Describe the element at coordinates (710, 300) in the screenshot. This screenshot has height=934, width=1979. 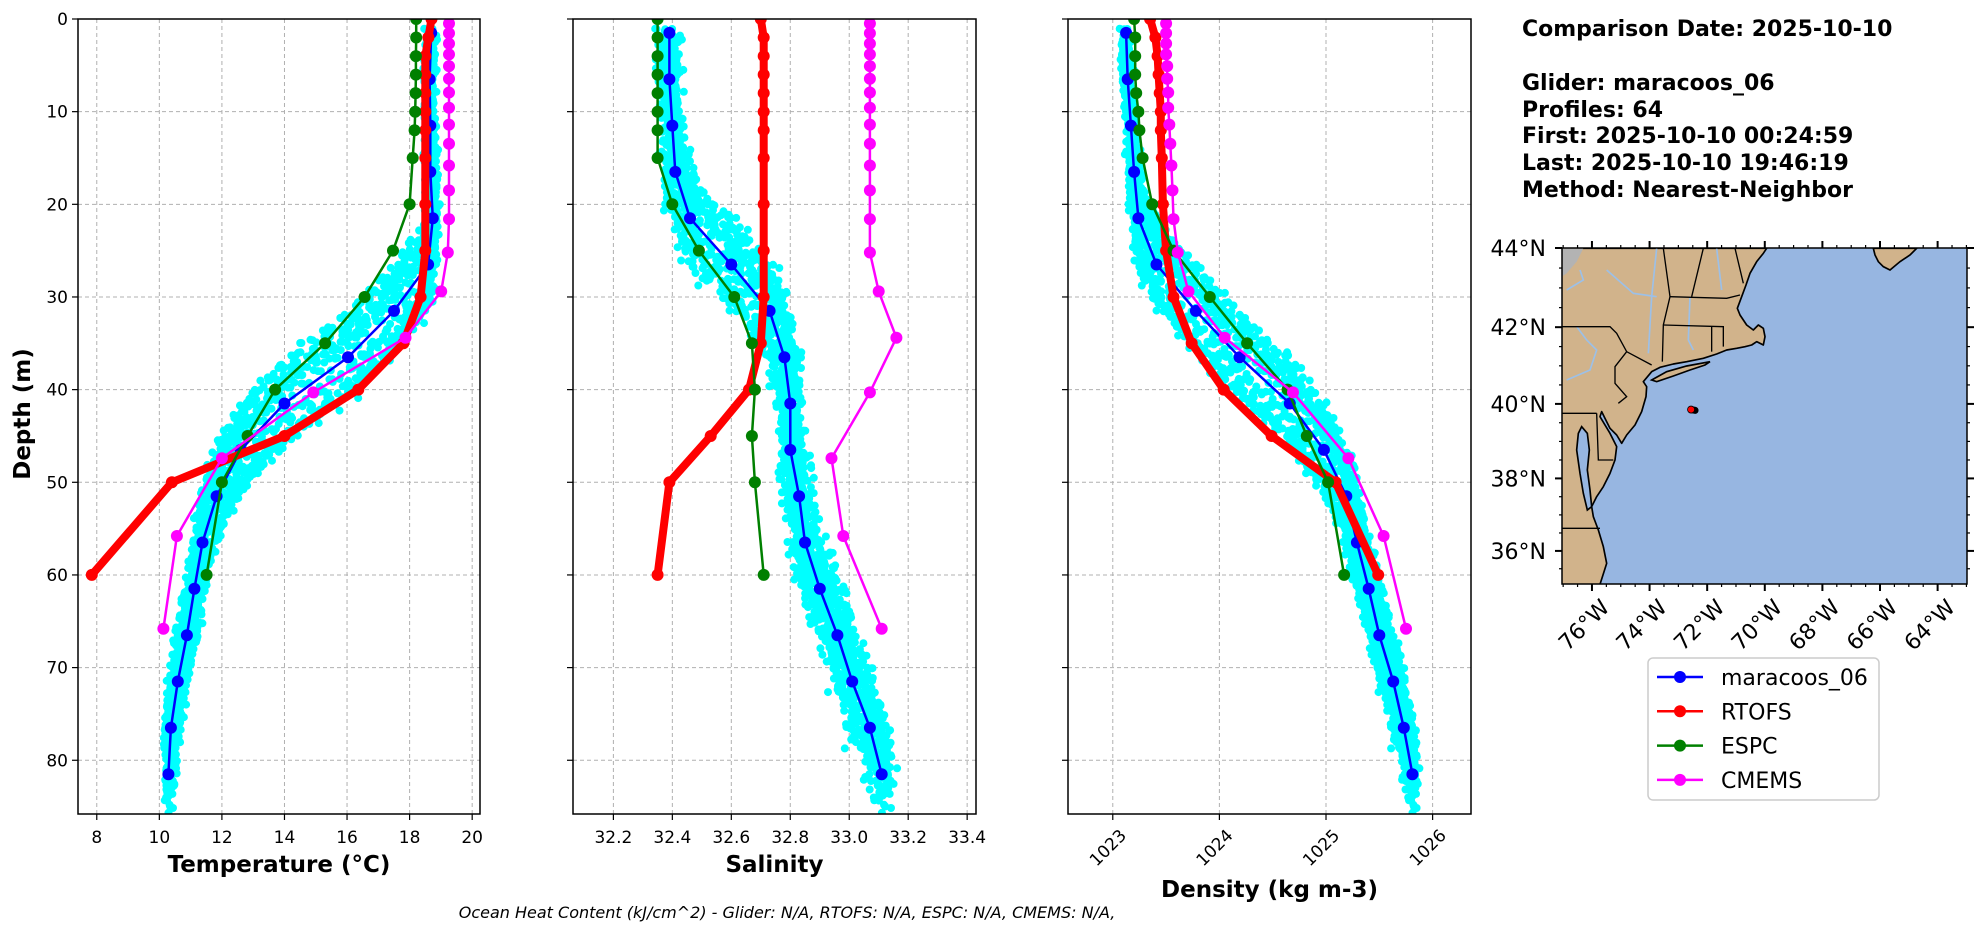
I see `rtofs-series` at that location.